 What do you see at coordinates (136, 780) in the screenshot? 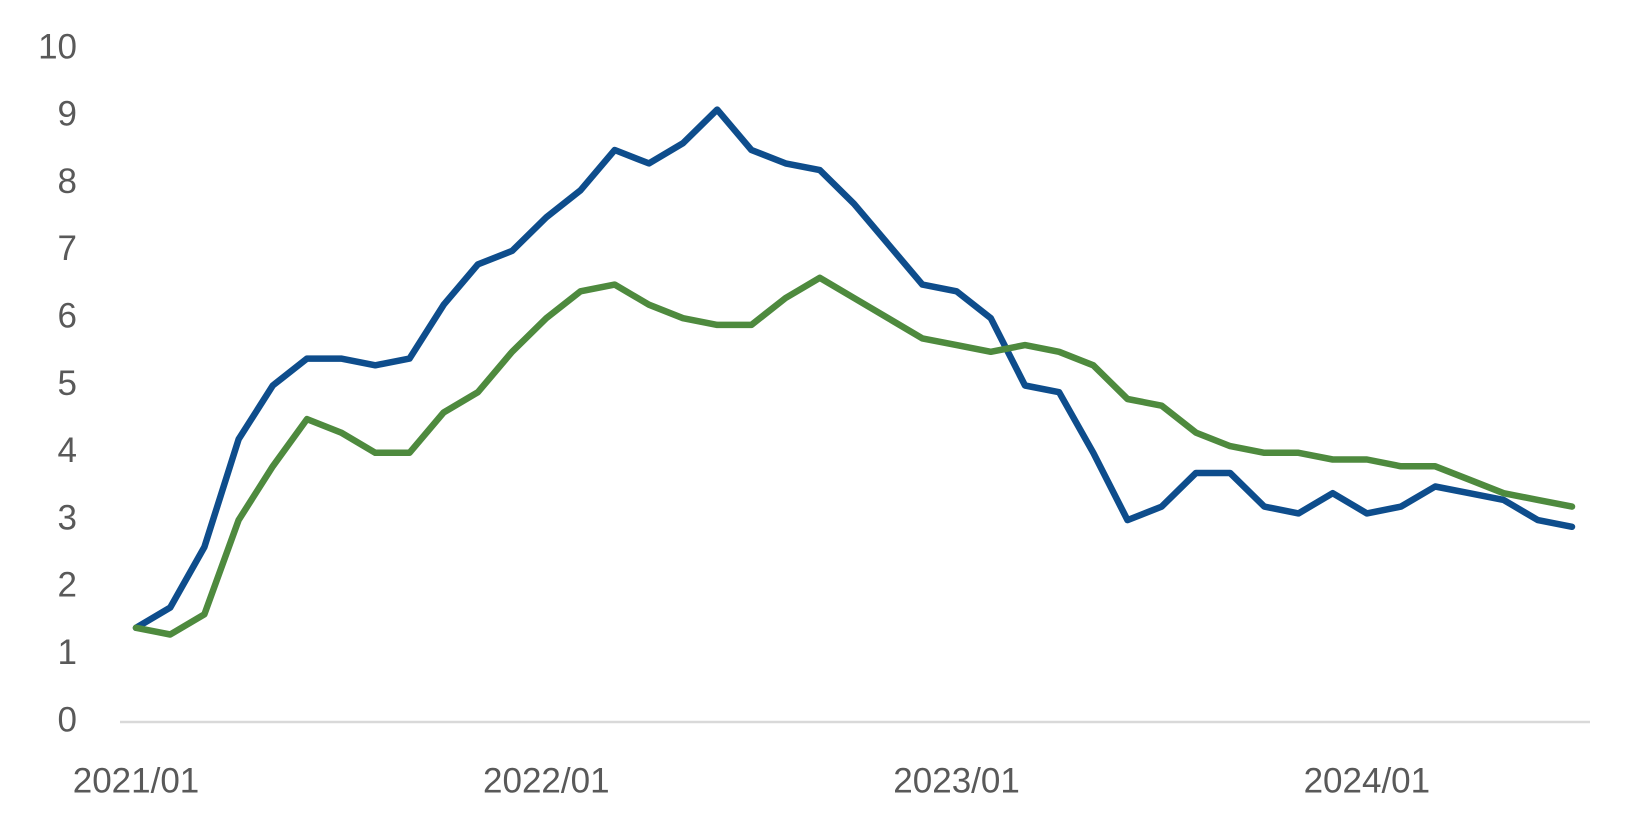
I see `x-tick-label: 2021/01` at bounding box center [136, 780].